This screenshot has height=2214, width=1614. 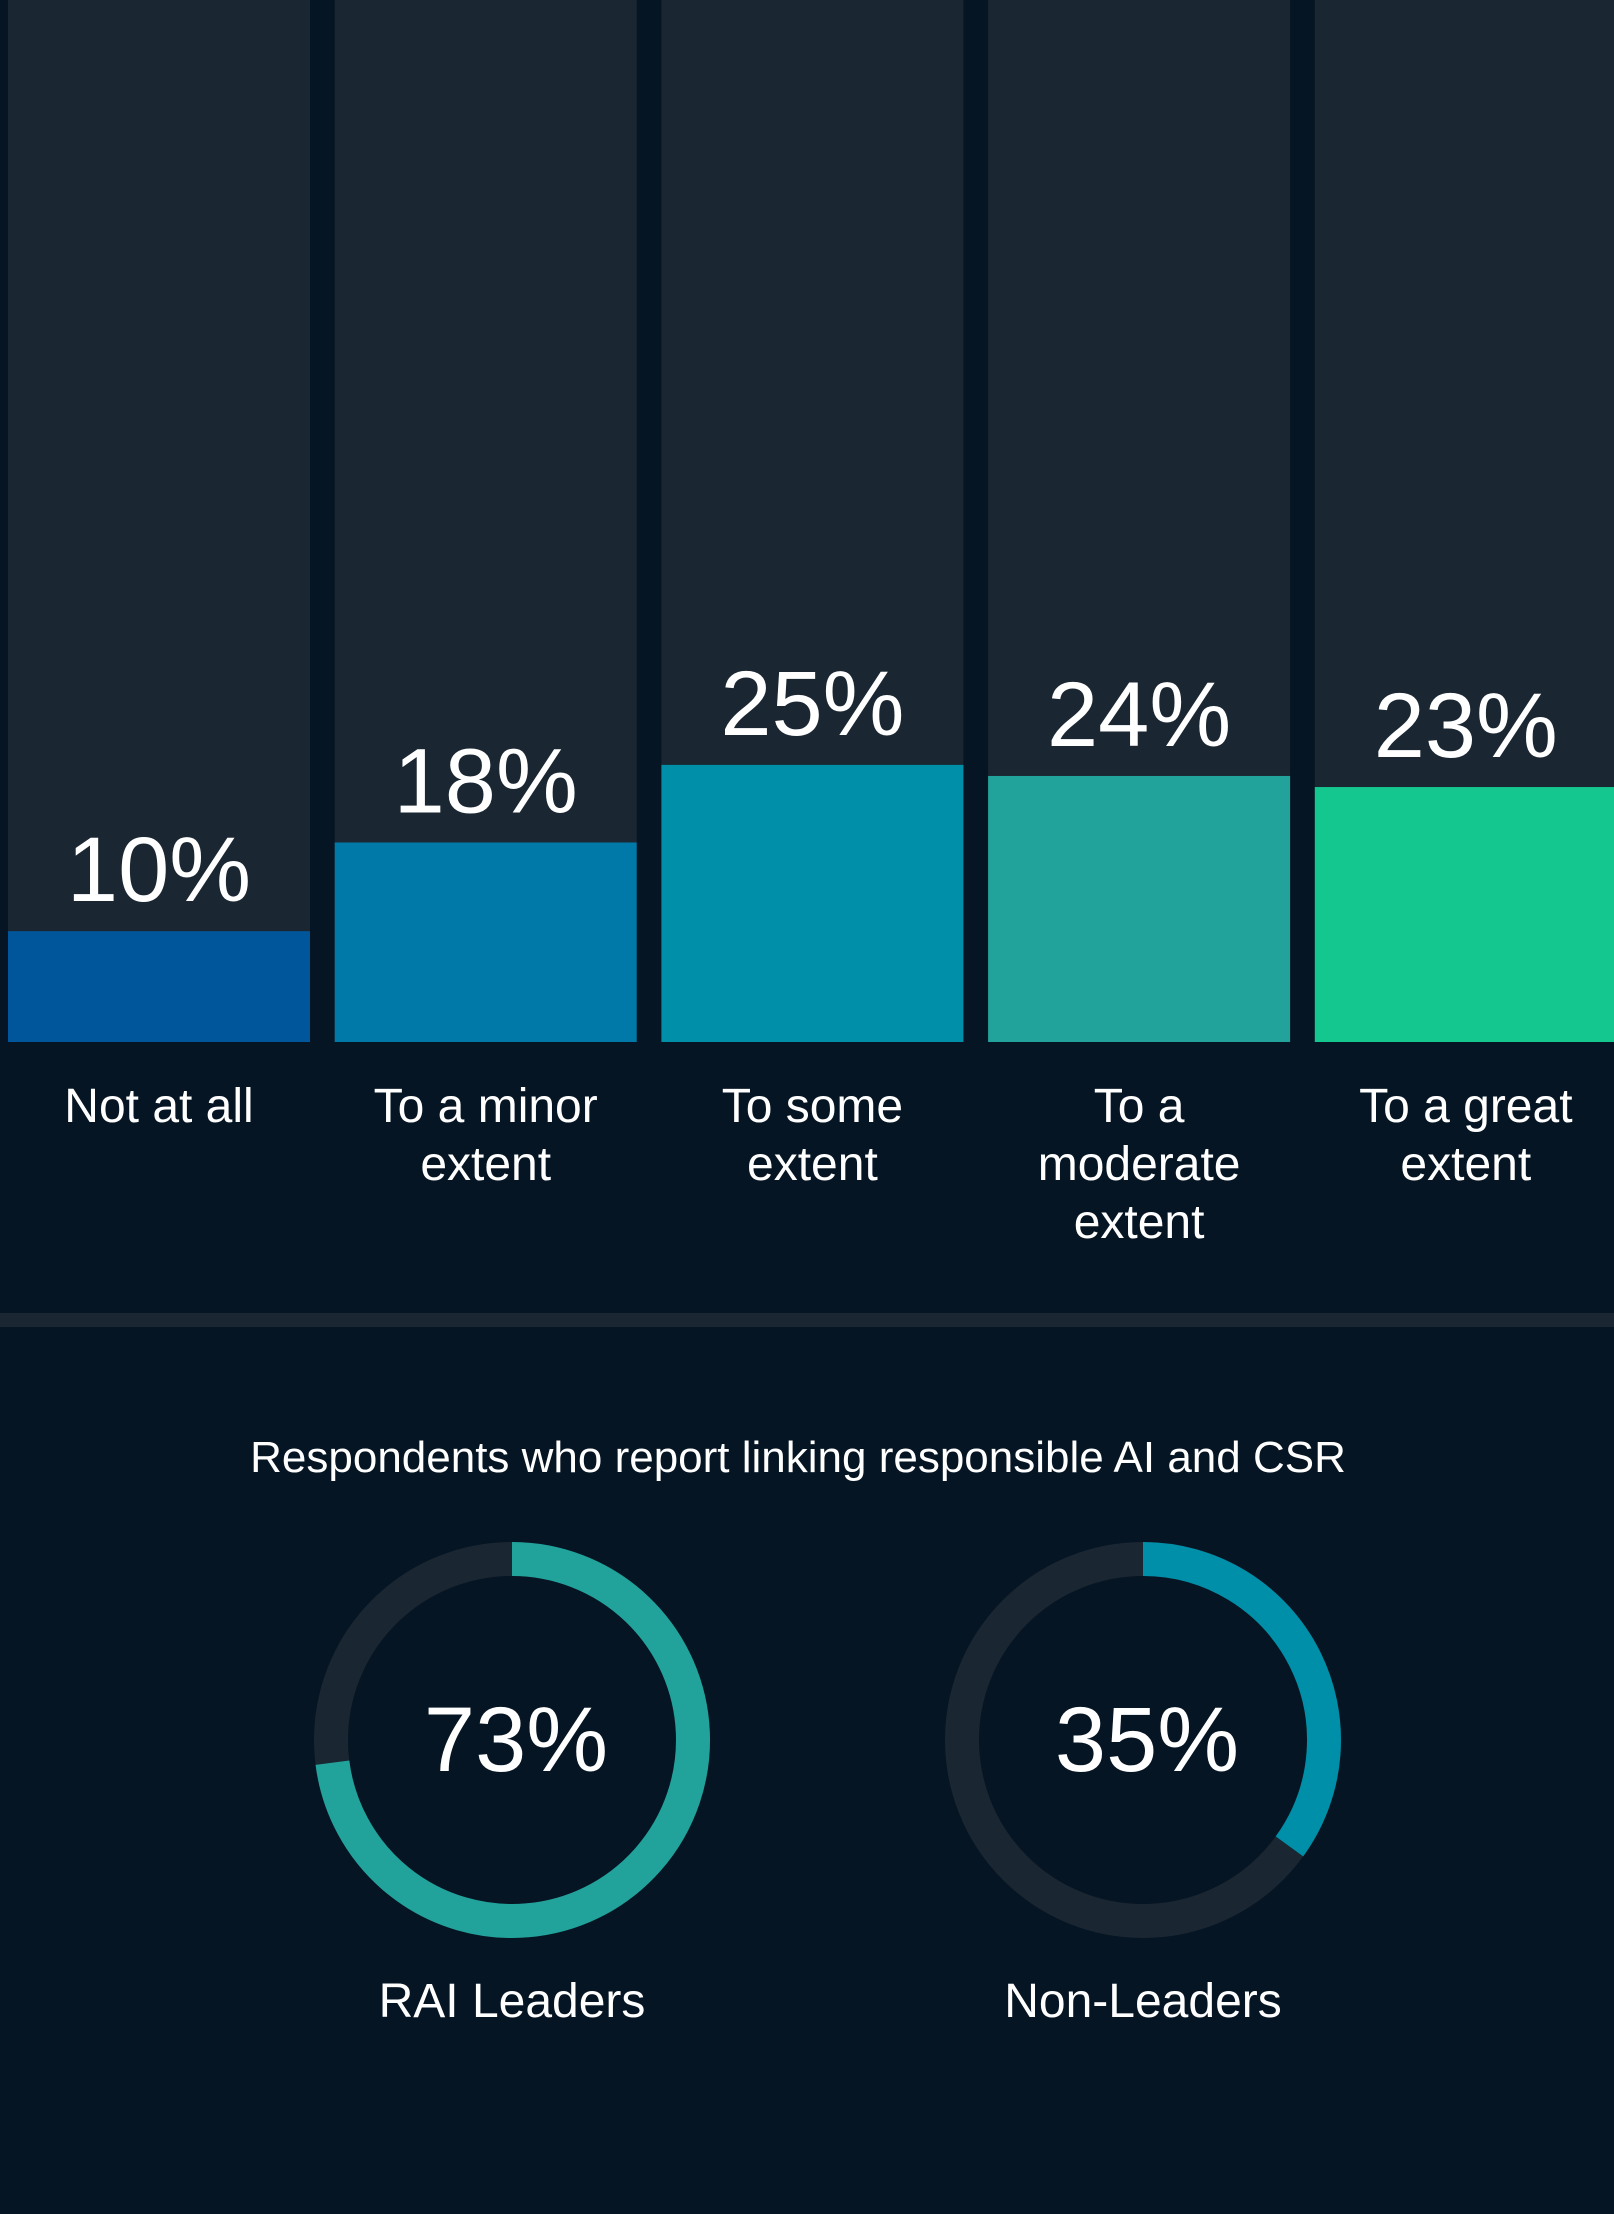 What do you see at coordinates (807, 1320) in the screenshot?
I see `section-divider` at bounding box center [807, 1320].